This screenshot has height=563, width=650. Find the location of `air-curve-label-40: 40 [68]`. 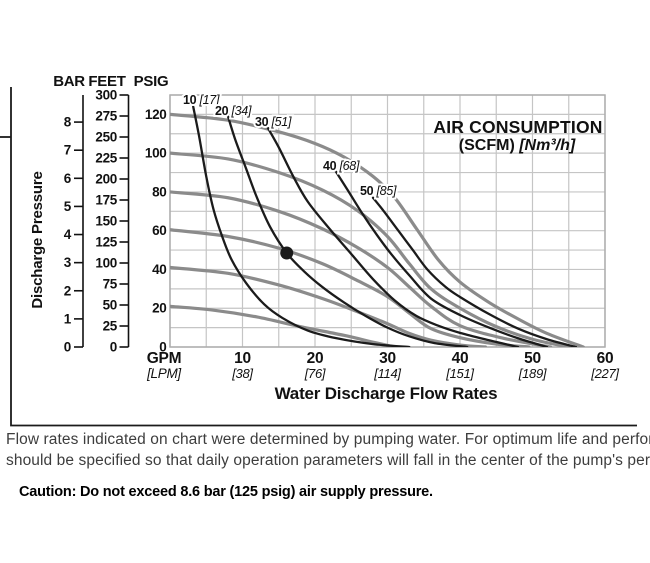

air-curve-label-40: 40 [68] is located at coordinates (341, 166).